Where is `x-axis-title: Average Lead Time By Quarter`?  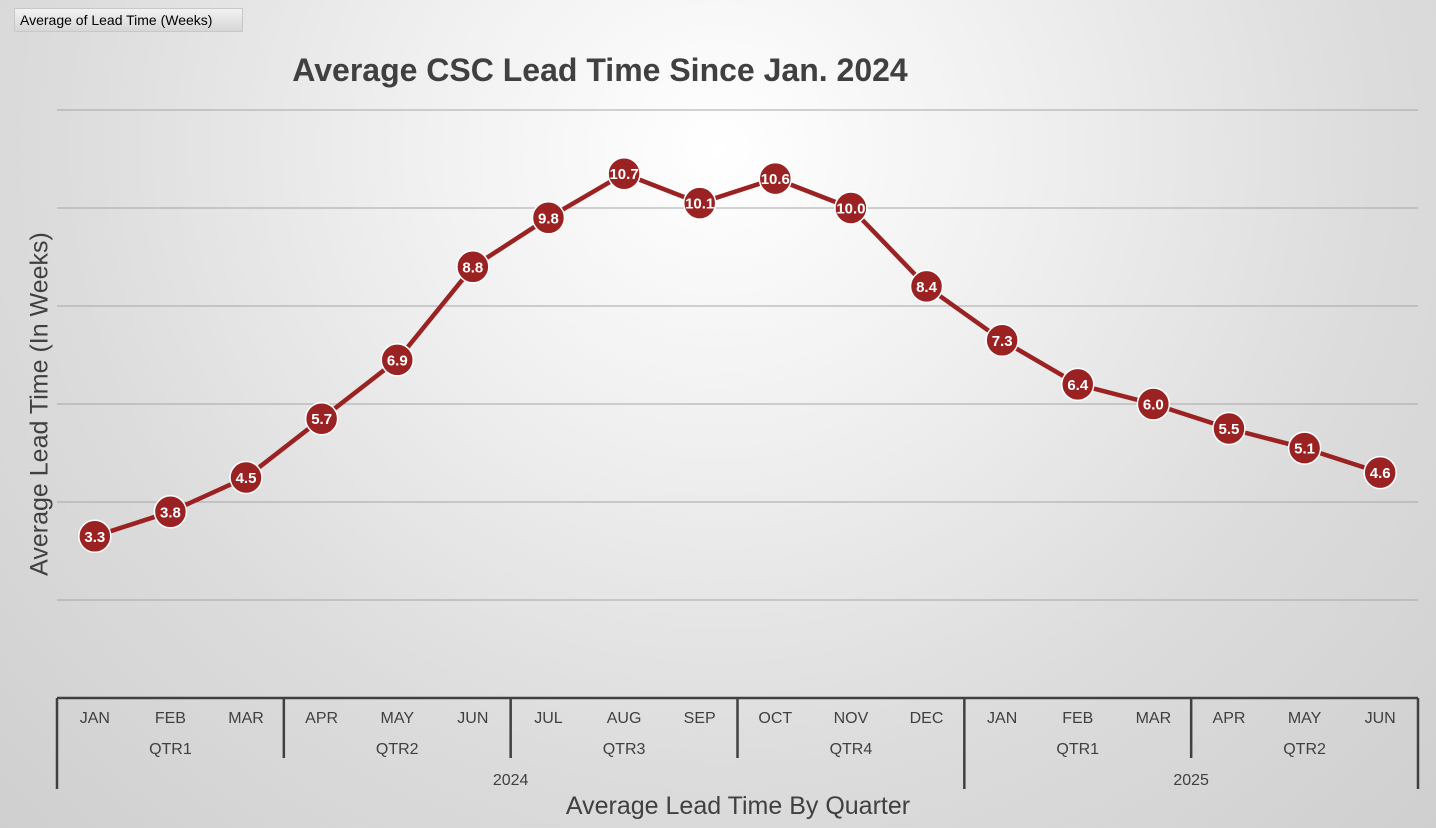
x-axis-title: Average Lead Time By Quarter is located at coordinates (738, 806).